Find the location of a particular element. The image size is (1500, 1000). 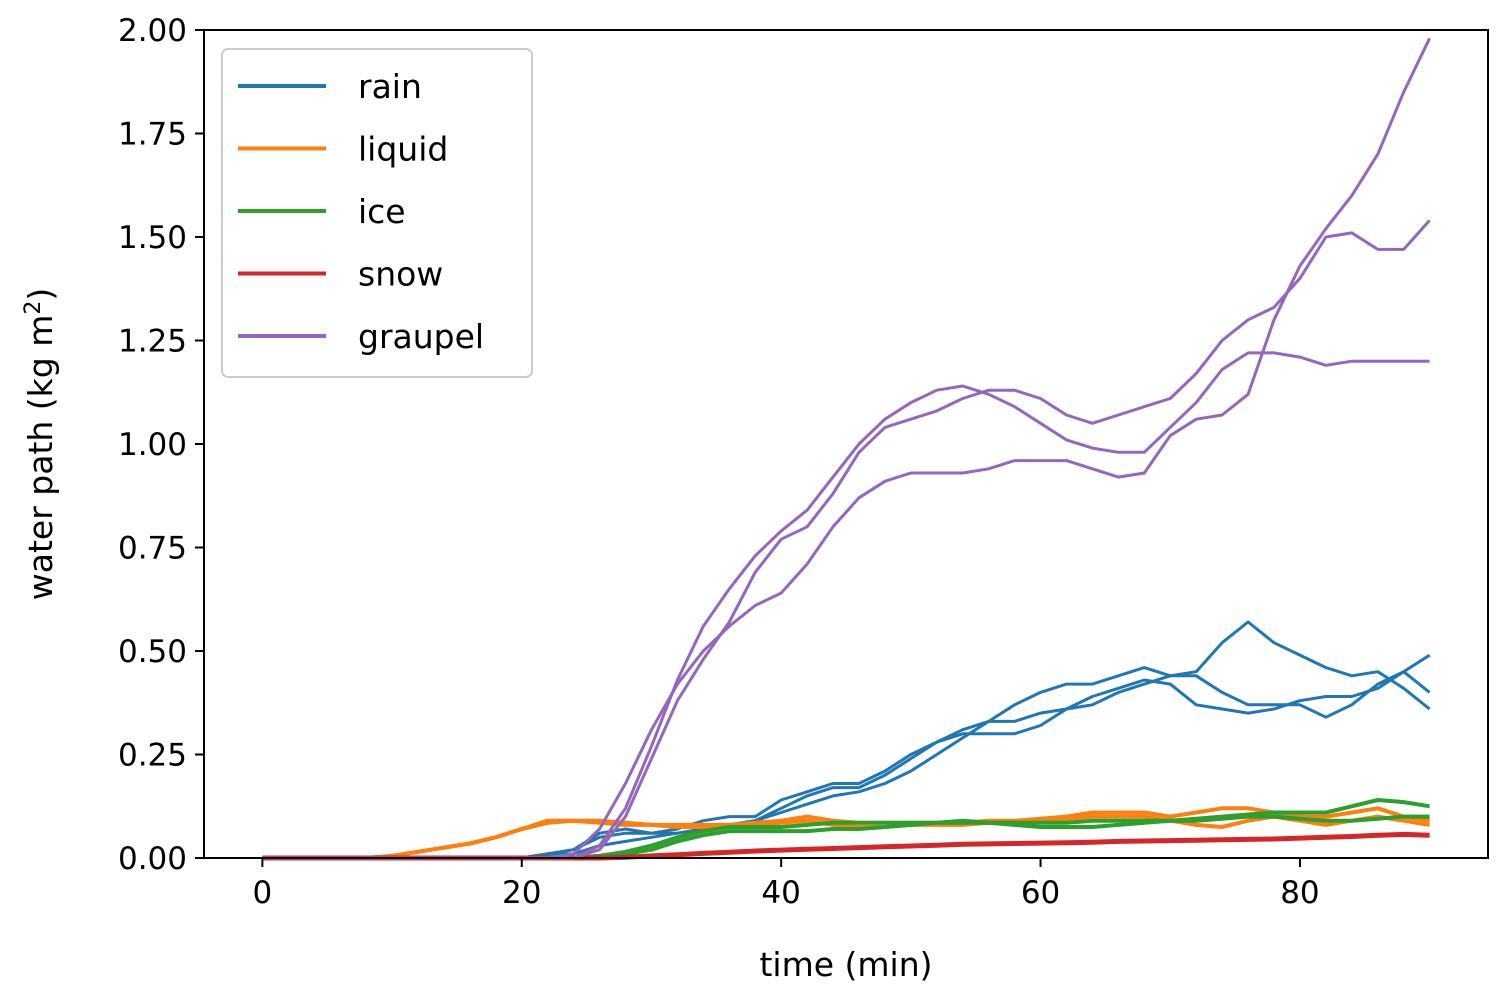

series-line-liquid is located at coordinates (846, 837).